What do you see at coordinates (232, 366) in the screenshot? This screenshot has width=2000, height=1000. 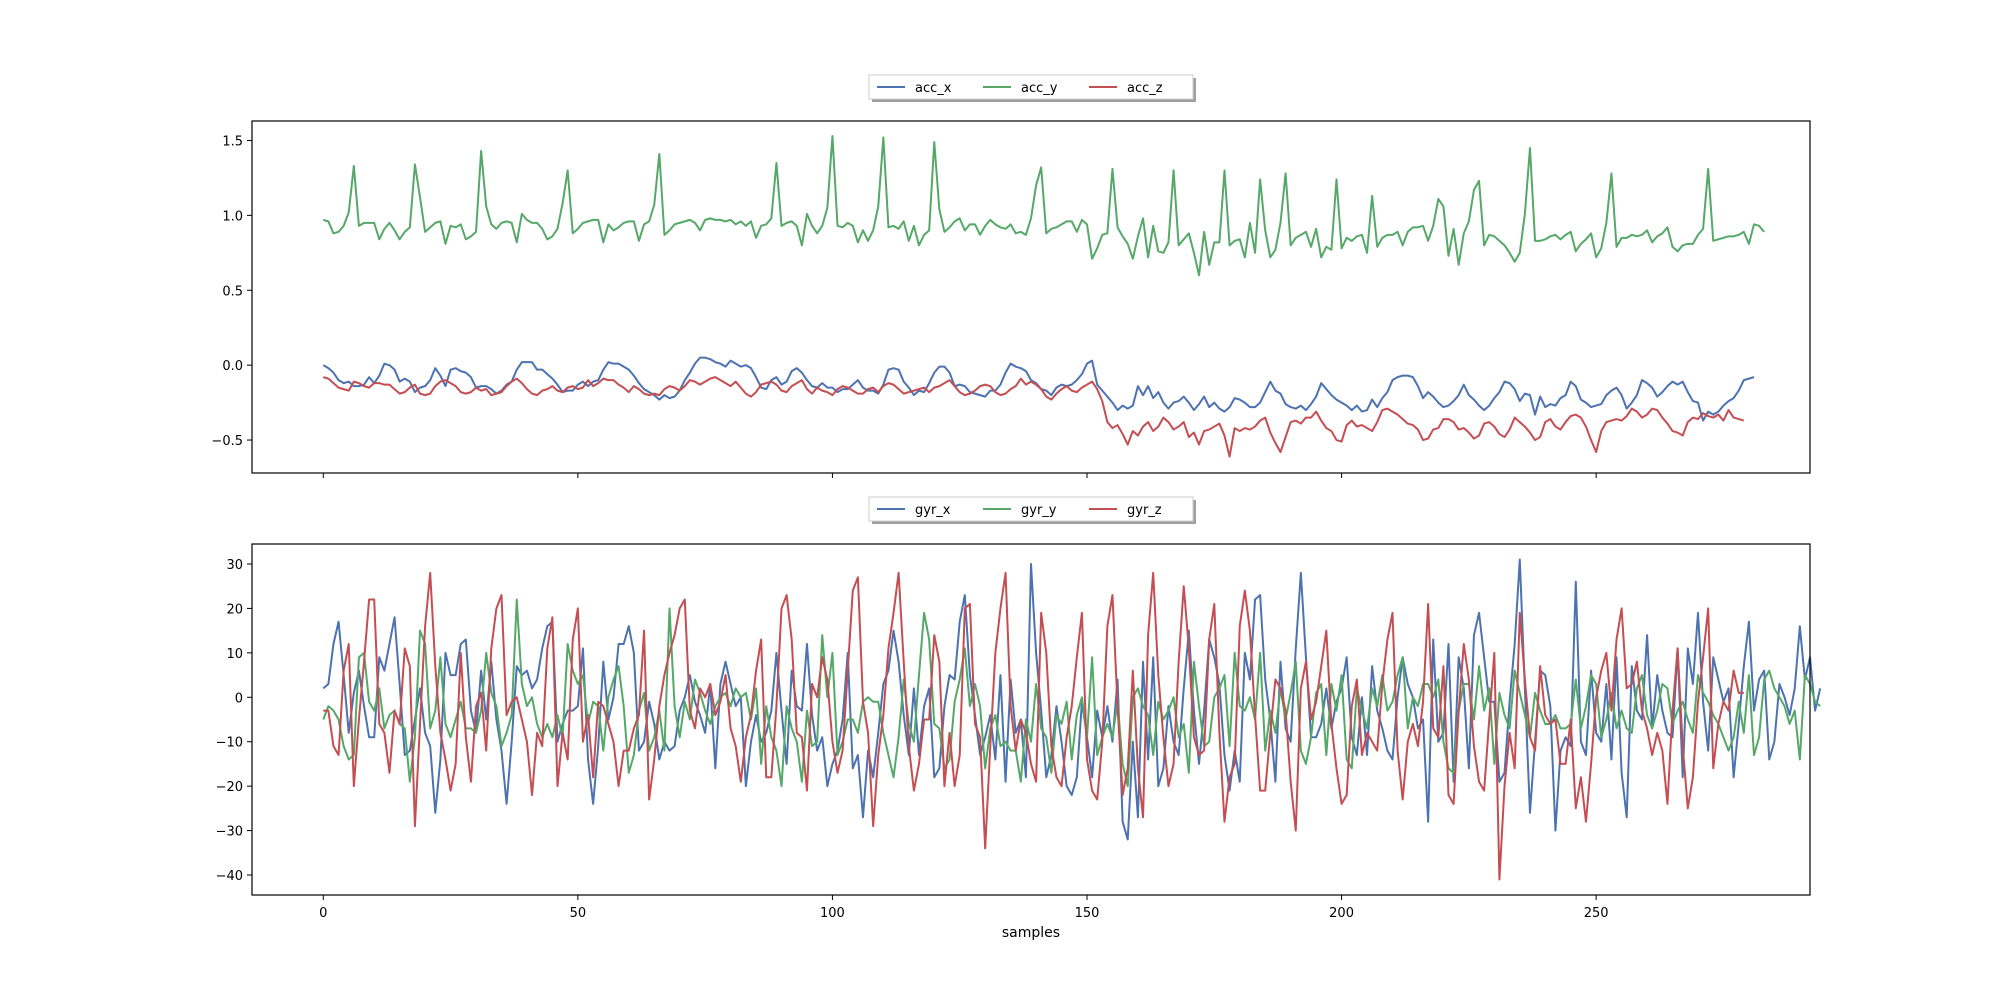 I see `y-tick-label: 0.0` at bounding box center [232, 366].